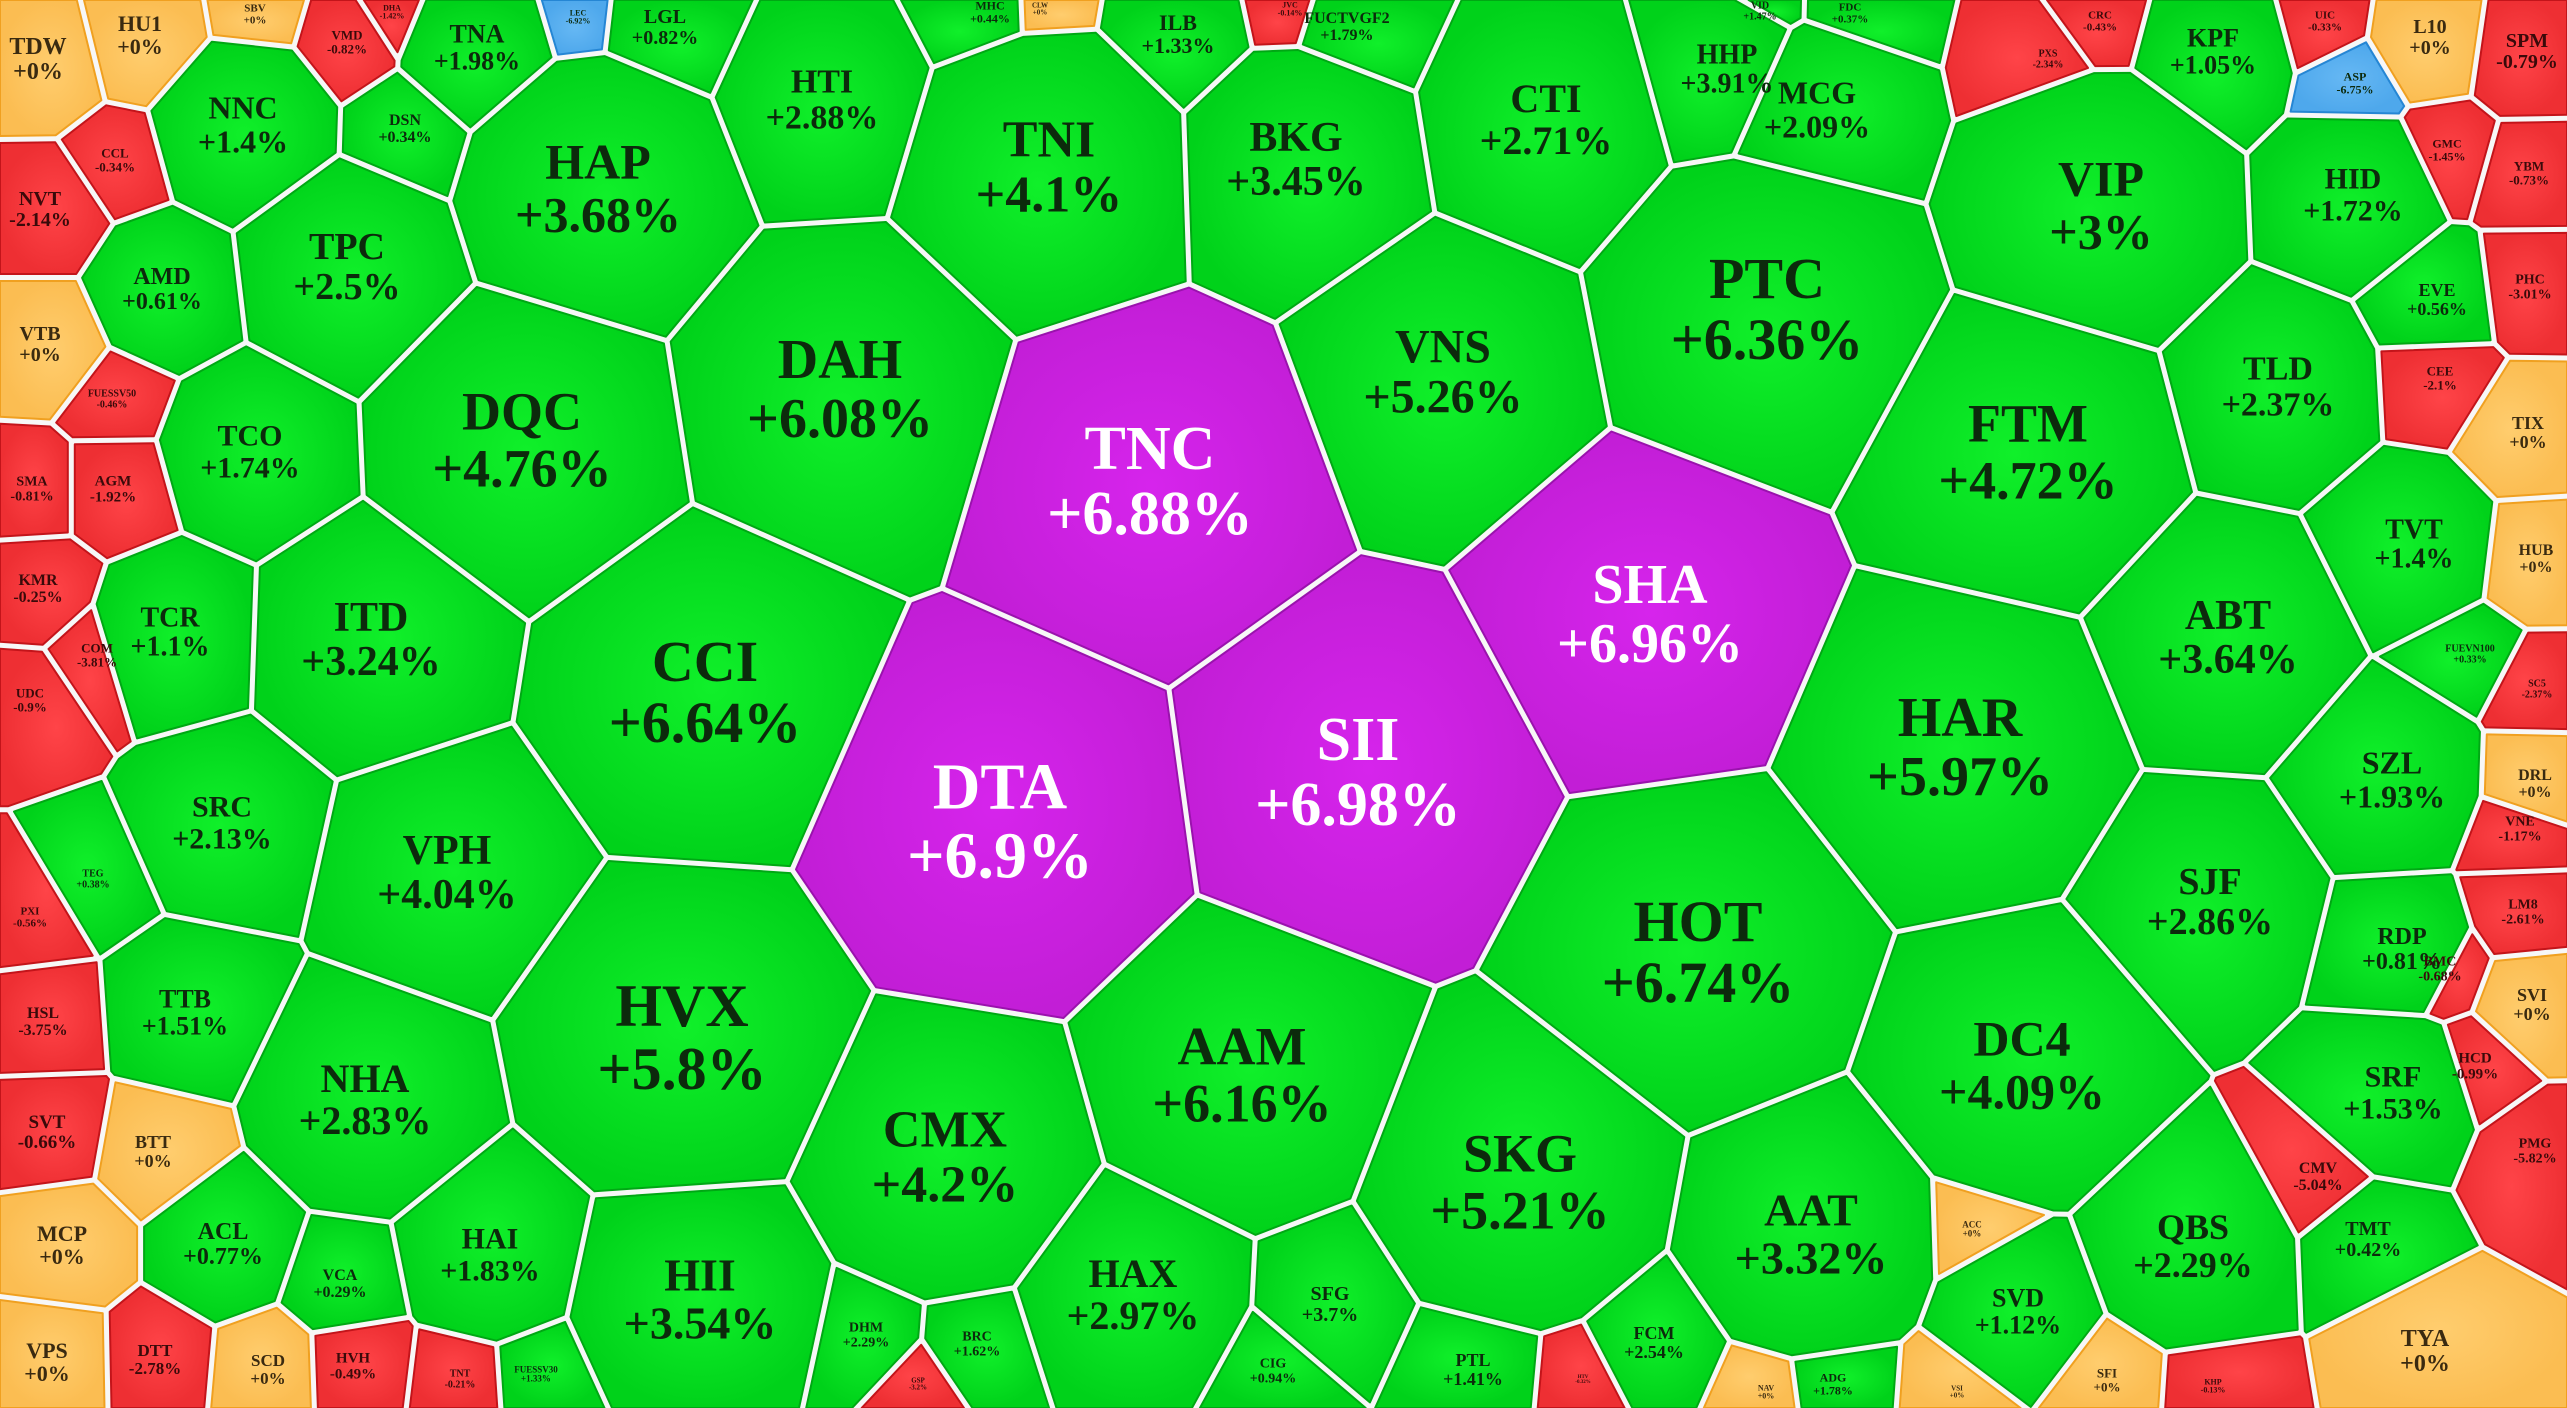  Describe the element at coordinates (1990, 1228) in the screenshot. I see `cell-acc` at that location.